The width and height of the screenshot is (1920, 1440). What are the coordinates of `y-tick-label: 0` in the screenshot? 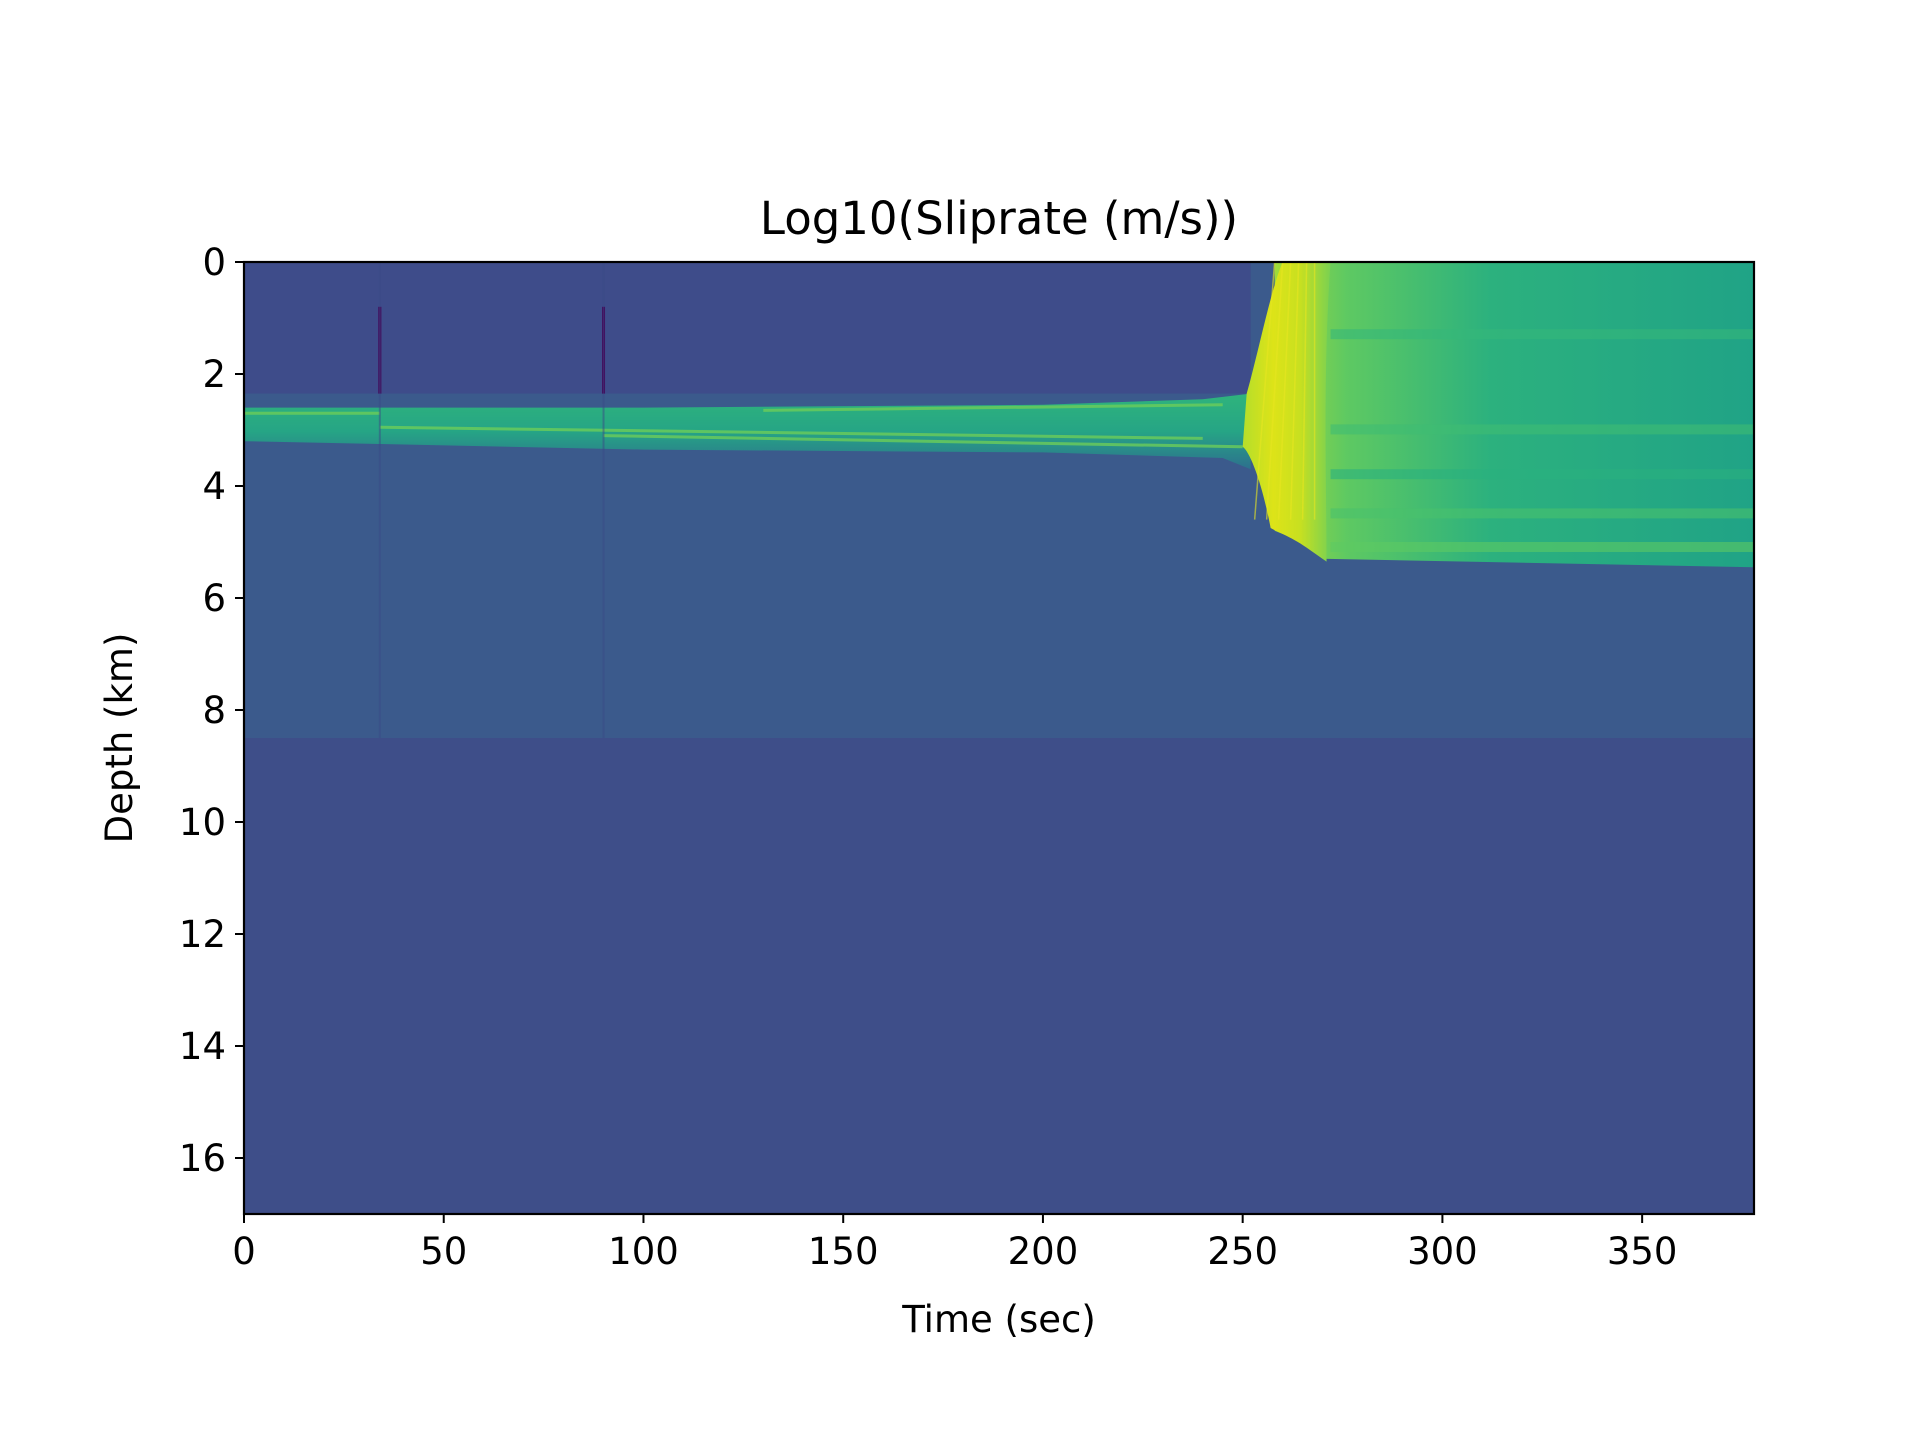 It's located at (214, 262).